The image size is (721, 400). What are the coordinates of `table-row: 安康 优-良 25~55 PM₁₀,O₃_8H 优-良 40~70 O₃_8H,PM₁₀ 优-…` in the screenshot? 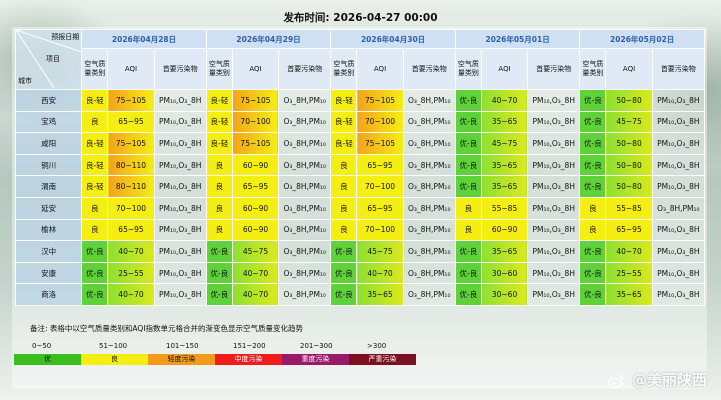 It's located at (360, 273).